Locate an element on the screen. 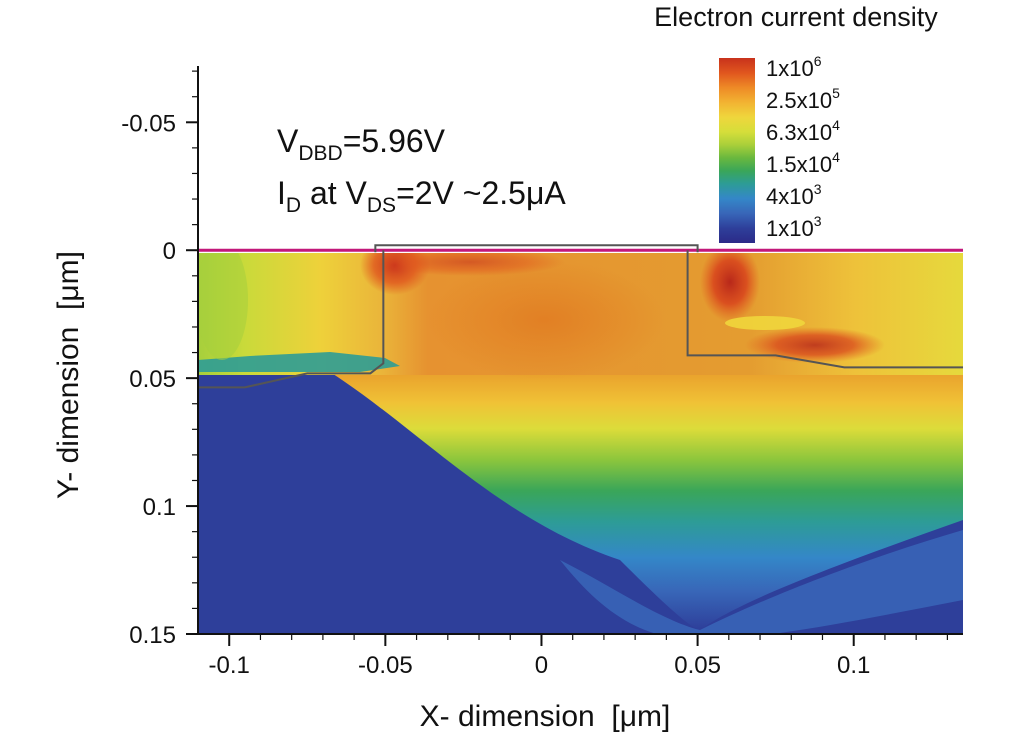 The image size is (1025, 747). legend-label-4: 4x10³ is located at coordinates (794, 195).